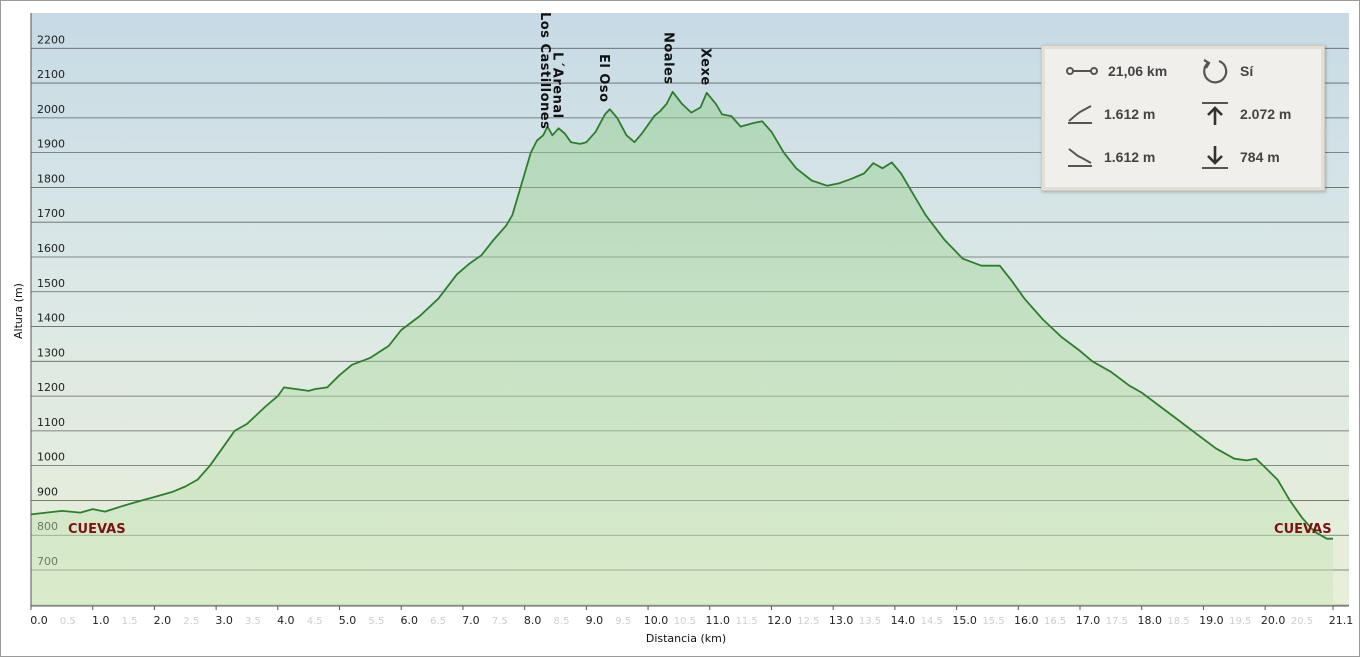 The width and height of the screenshot is (1360, 657). What do you see at coordinates (471, 620) in the screenshot?
I see `x-tick-label: 7.0` at bounding box center [471, 620].